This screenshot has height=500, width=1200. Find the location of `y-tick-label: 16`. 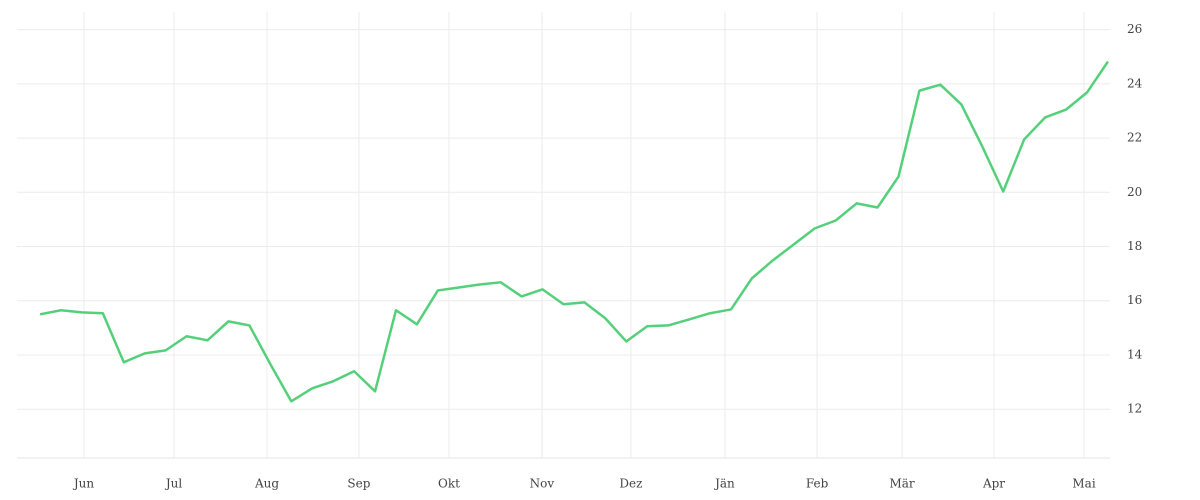

y-tick-label: 16 is located at coordinates (1134, 300).